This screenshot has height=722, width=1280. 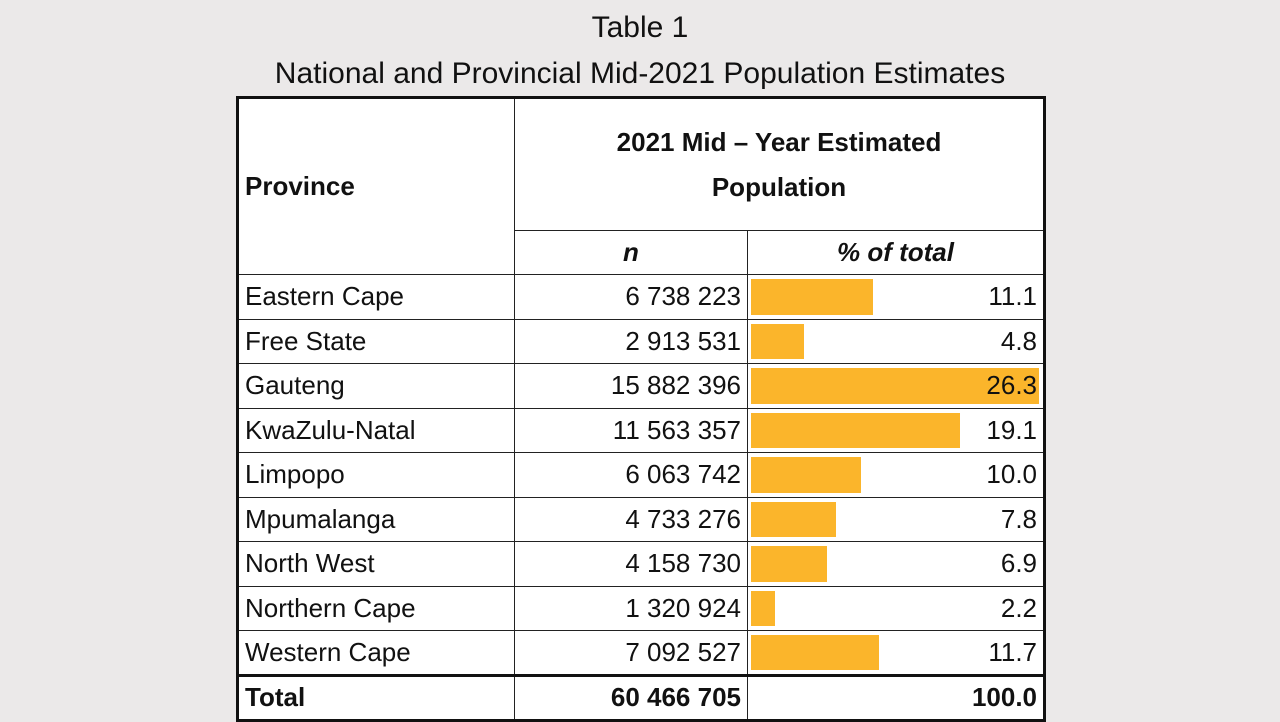 What do you see at coordinates (631, 608) in the screenshot?
I see `population-n: 1 320 924` at bounding box center [631, 608].